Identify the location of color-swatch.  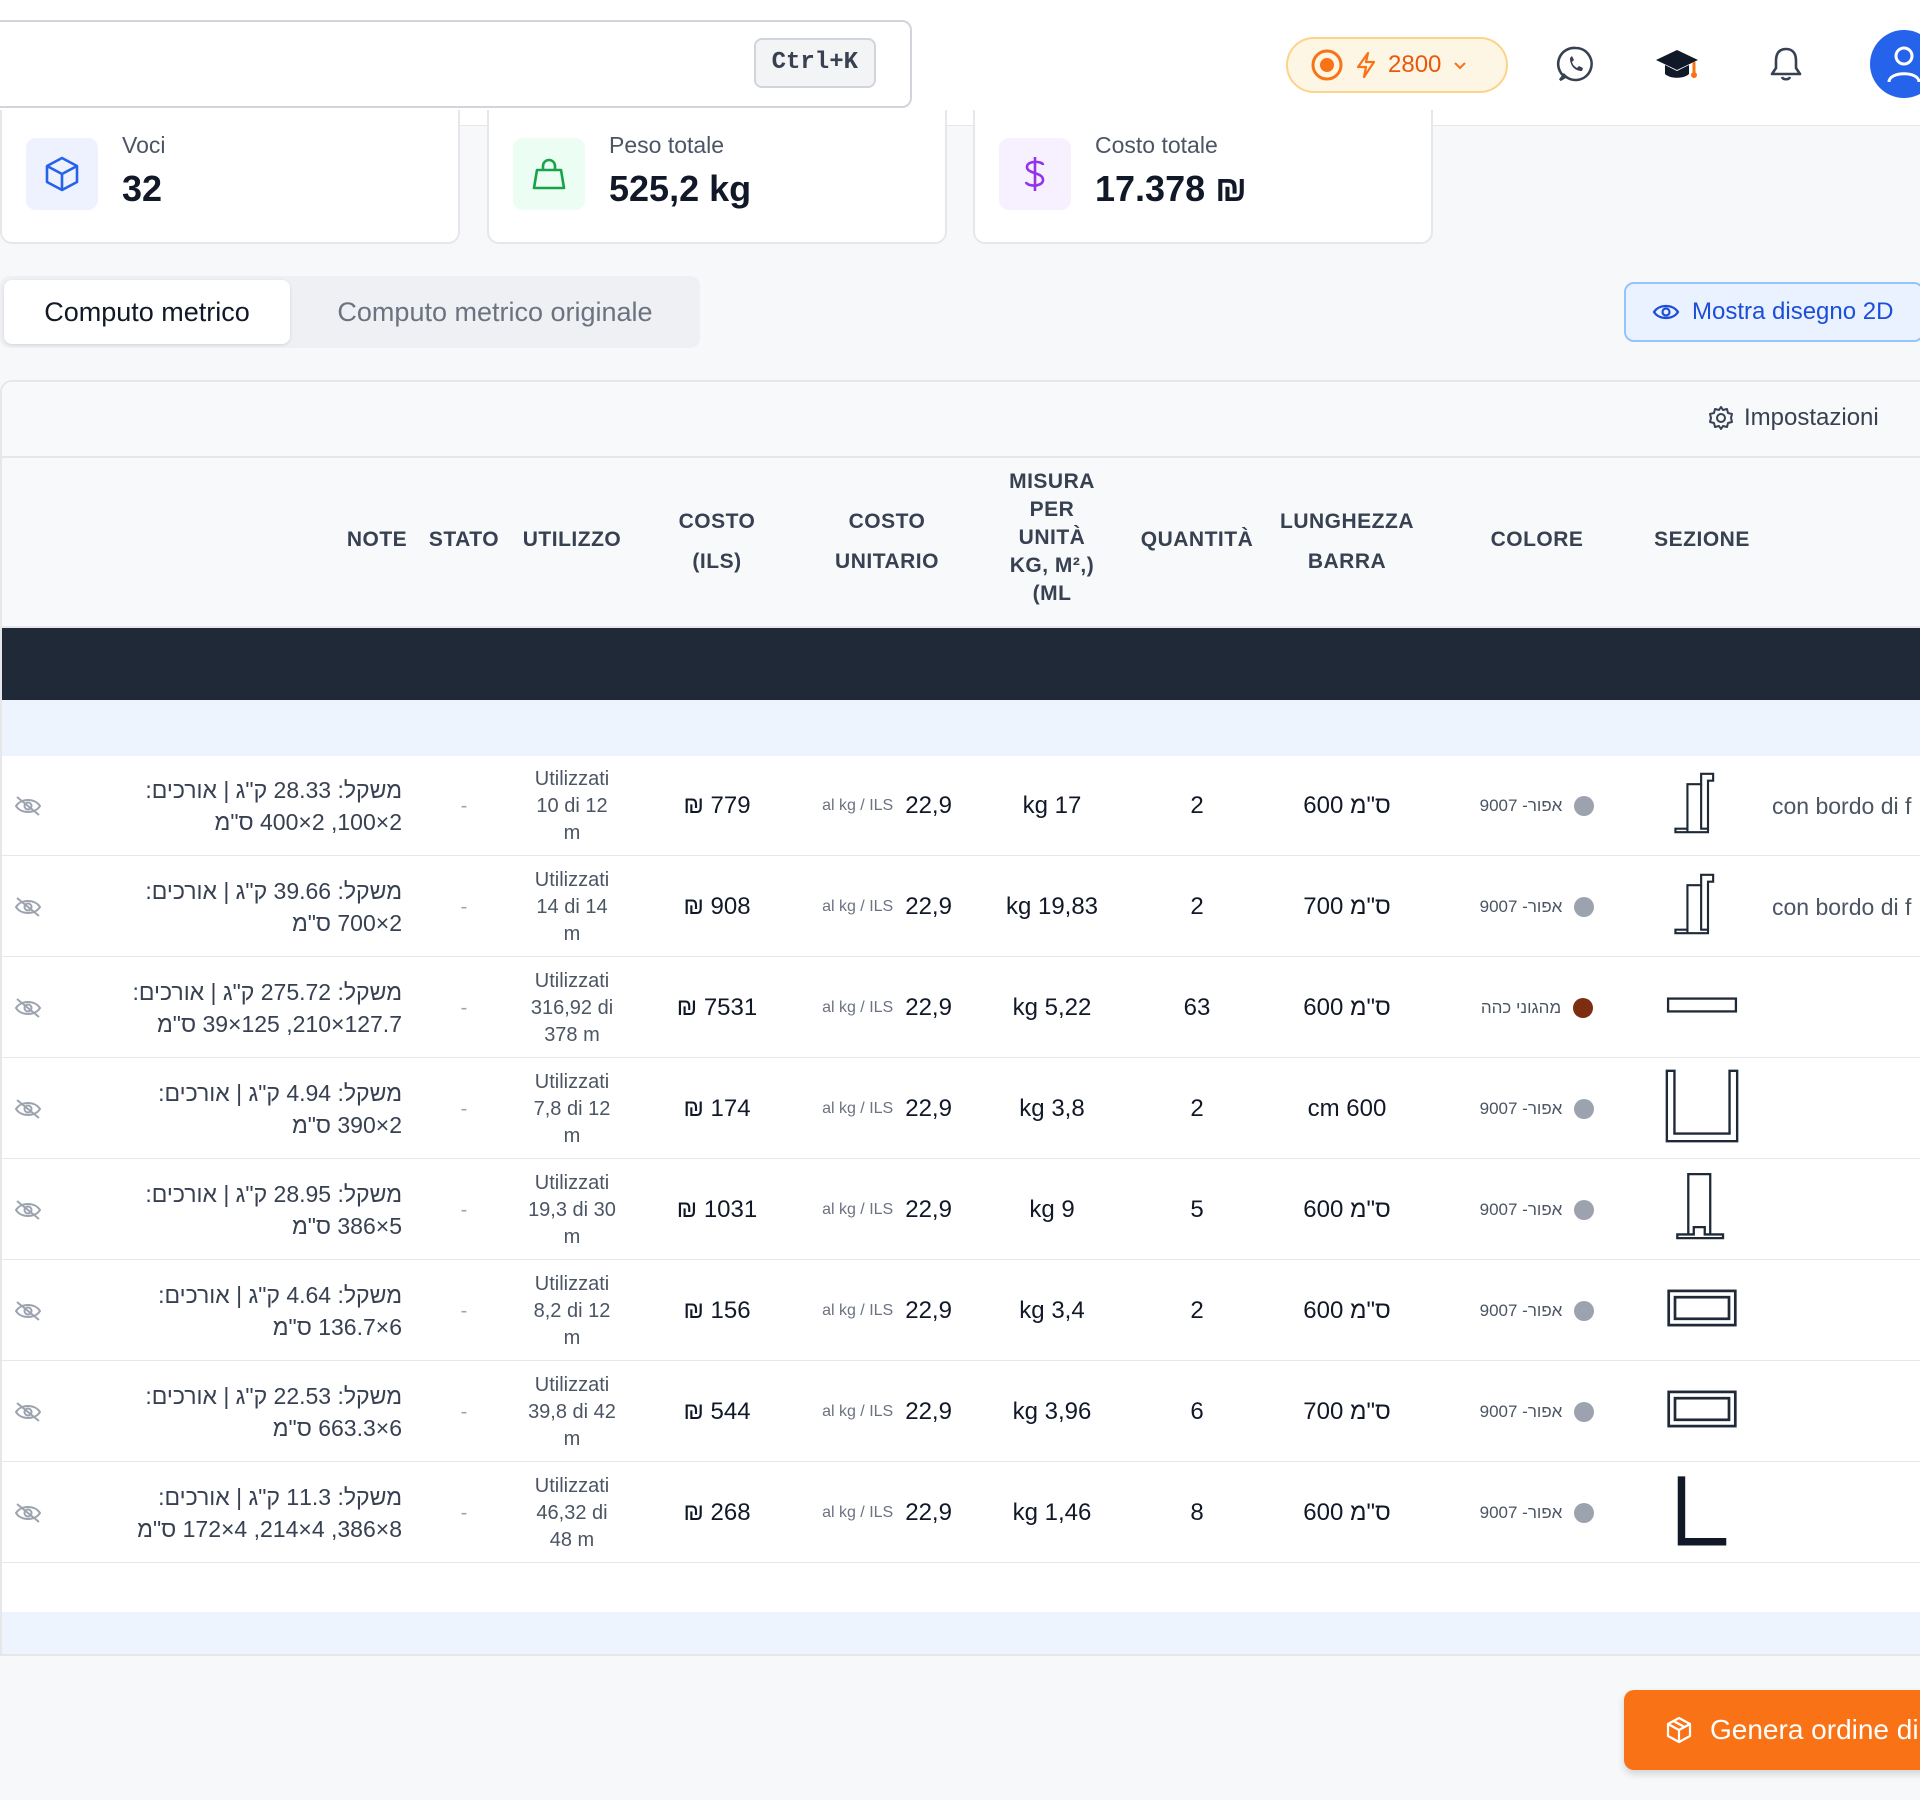
(1584, 1109).